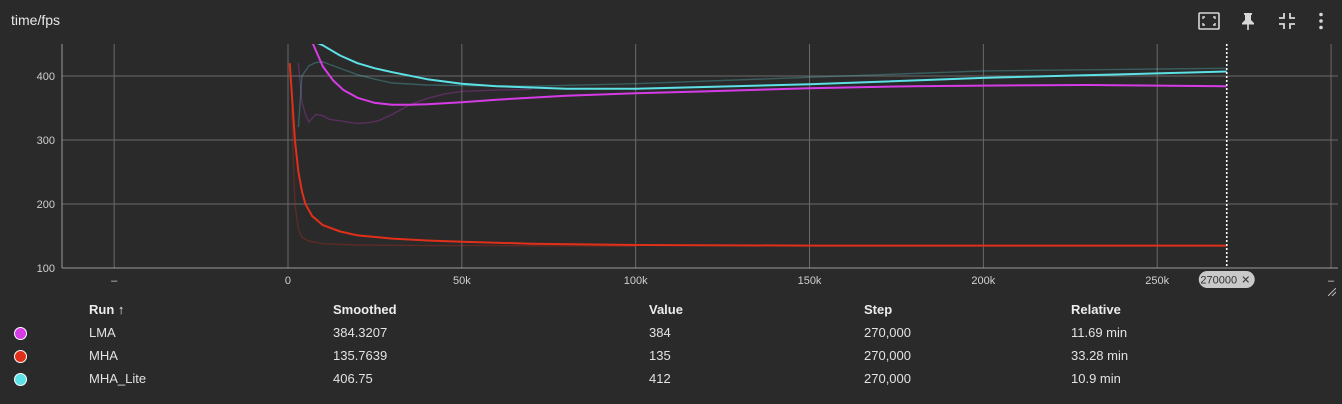 This screenshot has width=1342, height=404. What do you see at coordinates (1096, 378) in the screenshot?
I see `relative-cell: 10.9 min` at bounding box center [1096, 378].